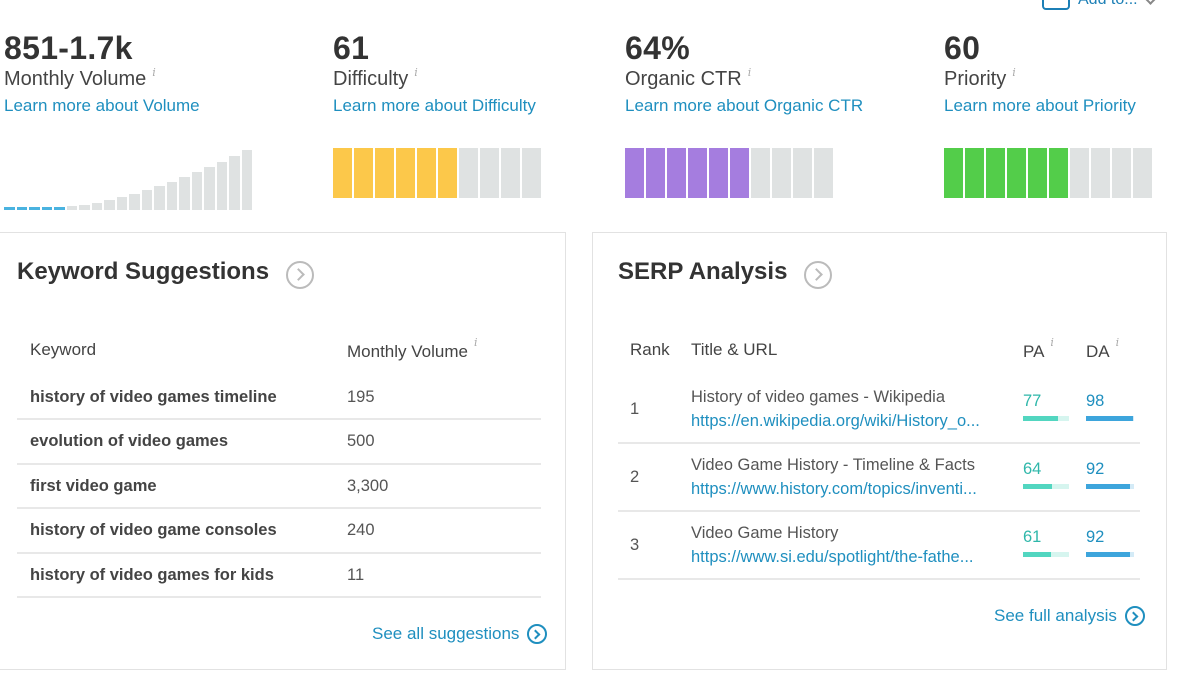 This screenshot has width=1180, height=691. What do you see at coordinates (1032, 537) in the screenshot?
I see `pa-value: 61` at bounding box center [1032, 537].